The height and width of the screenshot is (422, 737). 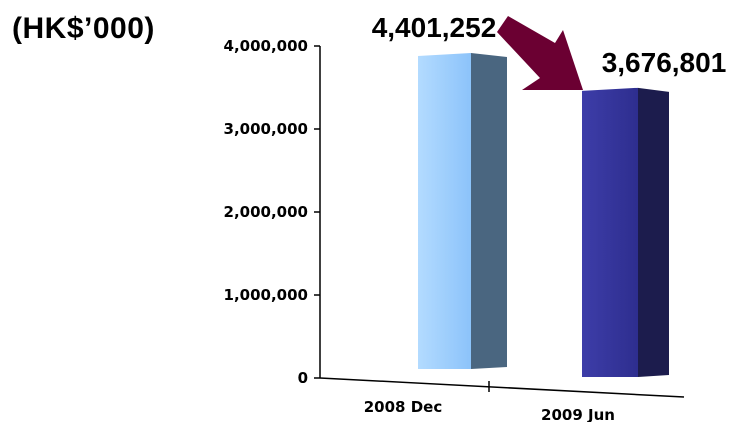 What do you see at coordinates (434, 27) in the screenshot?
I see `value-label: 4,401,252` at bounding box center [434, 27].